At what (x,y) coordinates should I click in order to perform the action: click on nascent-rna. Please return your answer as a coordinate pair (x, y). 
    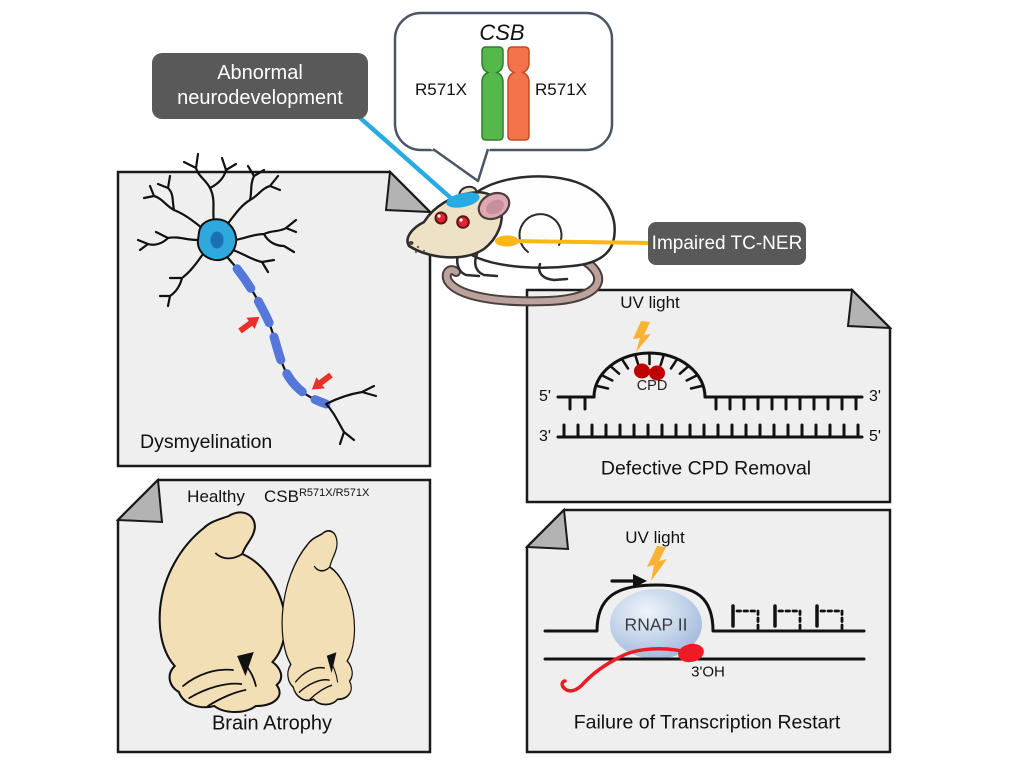
    Looking at the image, I should click on (626, 670).